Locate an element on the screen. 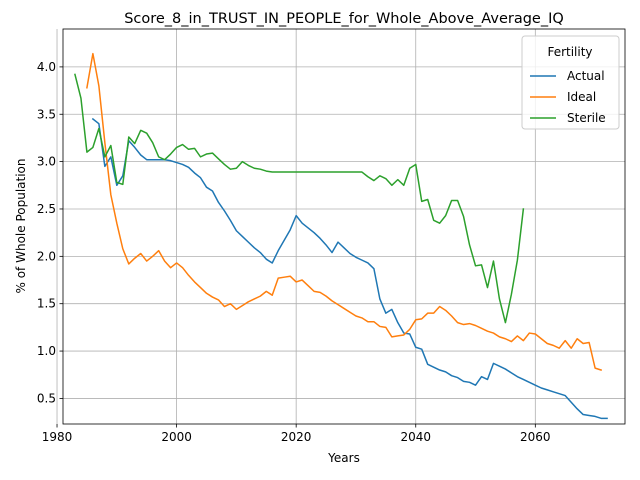 The height and width of the screenshot is (480, 640). y-tick-label: 2.5 is located at coordinates (46, 209).